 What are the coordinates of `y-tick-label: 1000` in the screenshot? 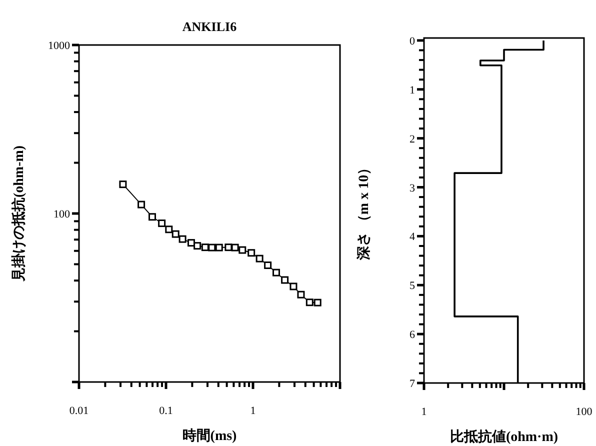 It's located at (59, 46).